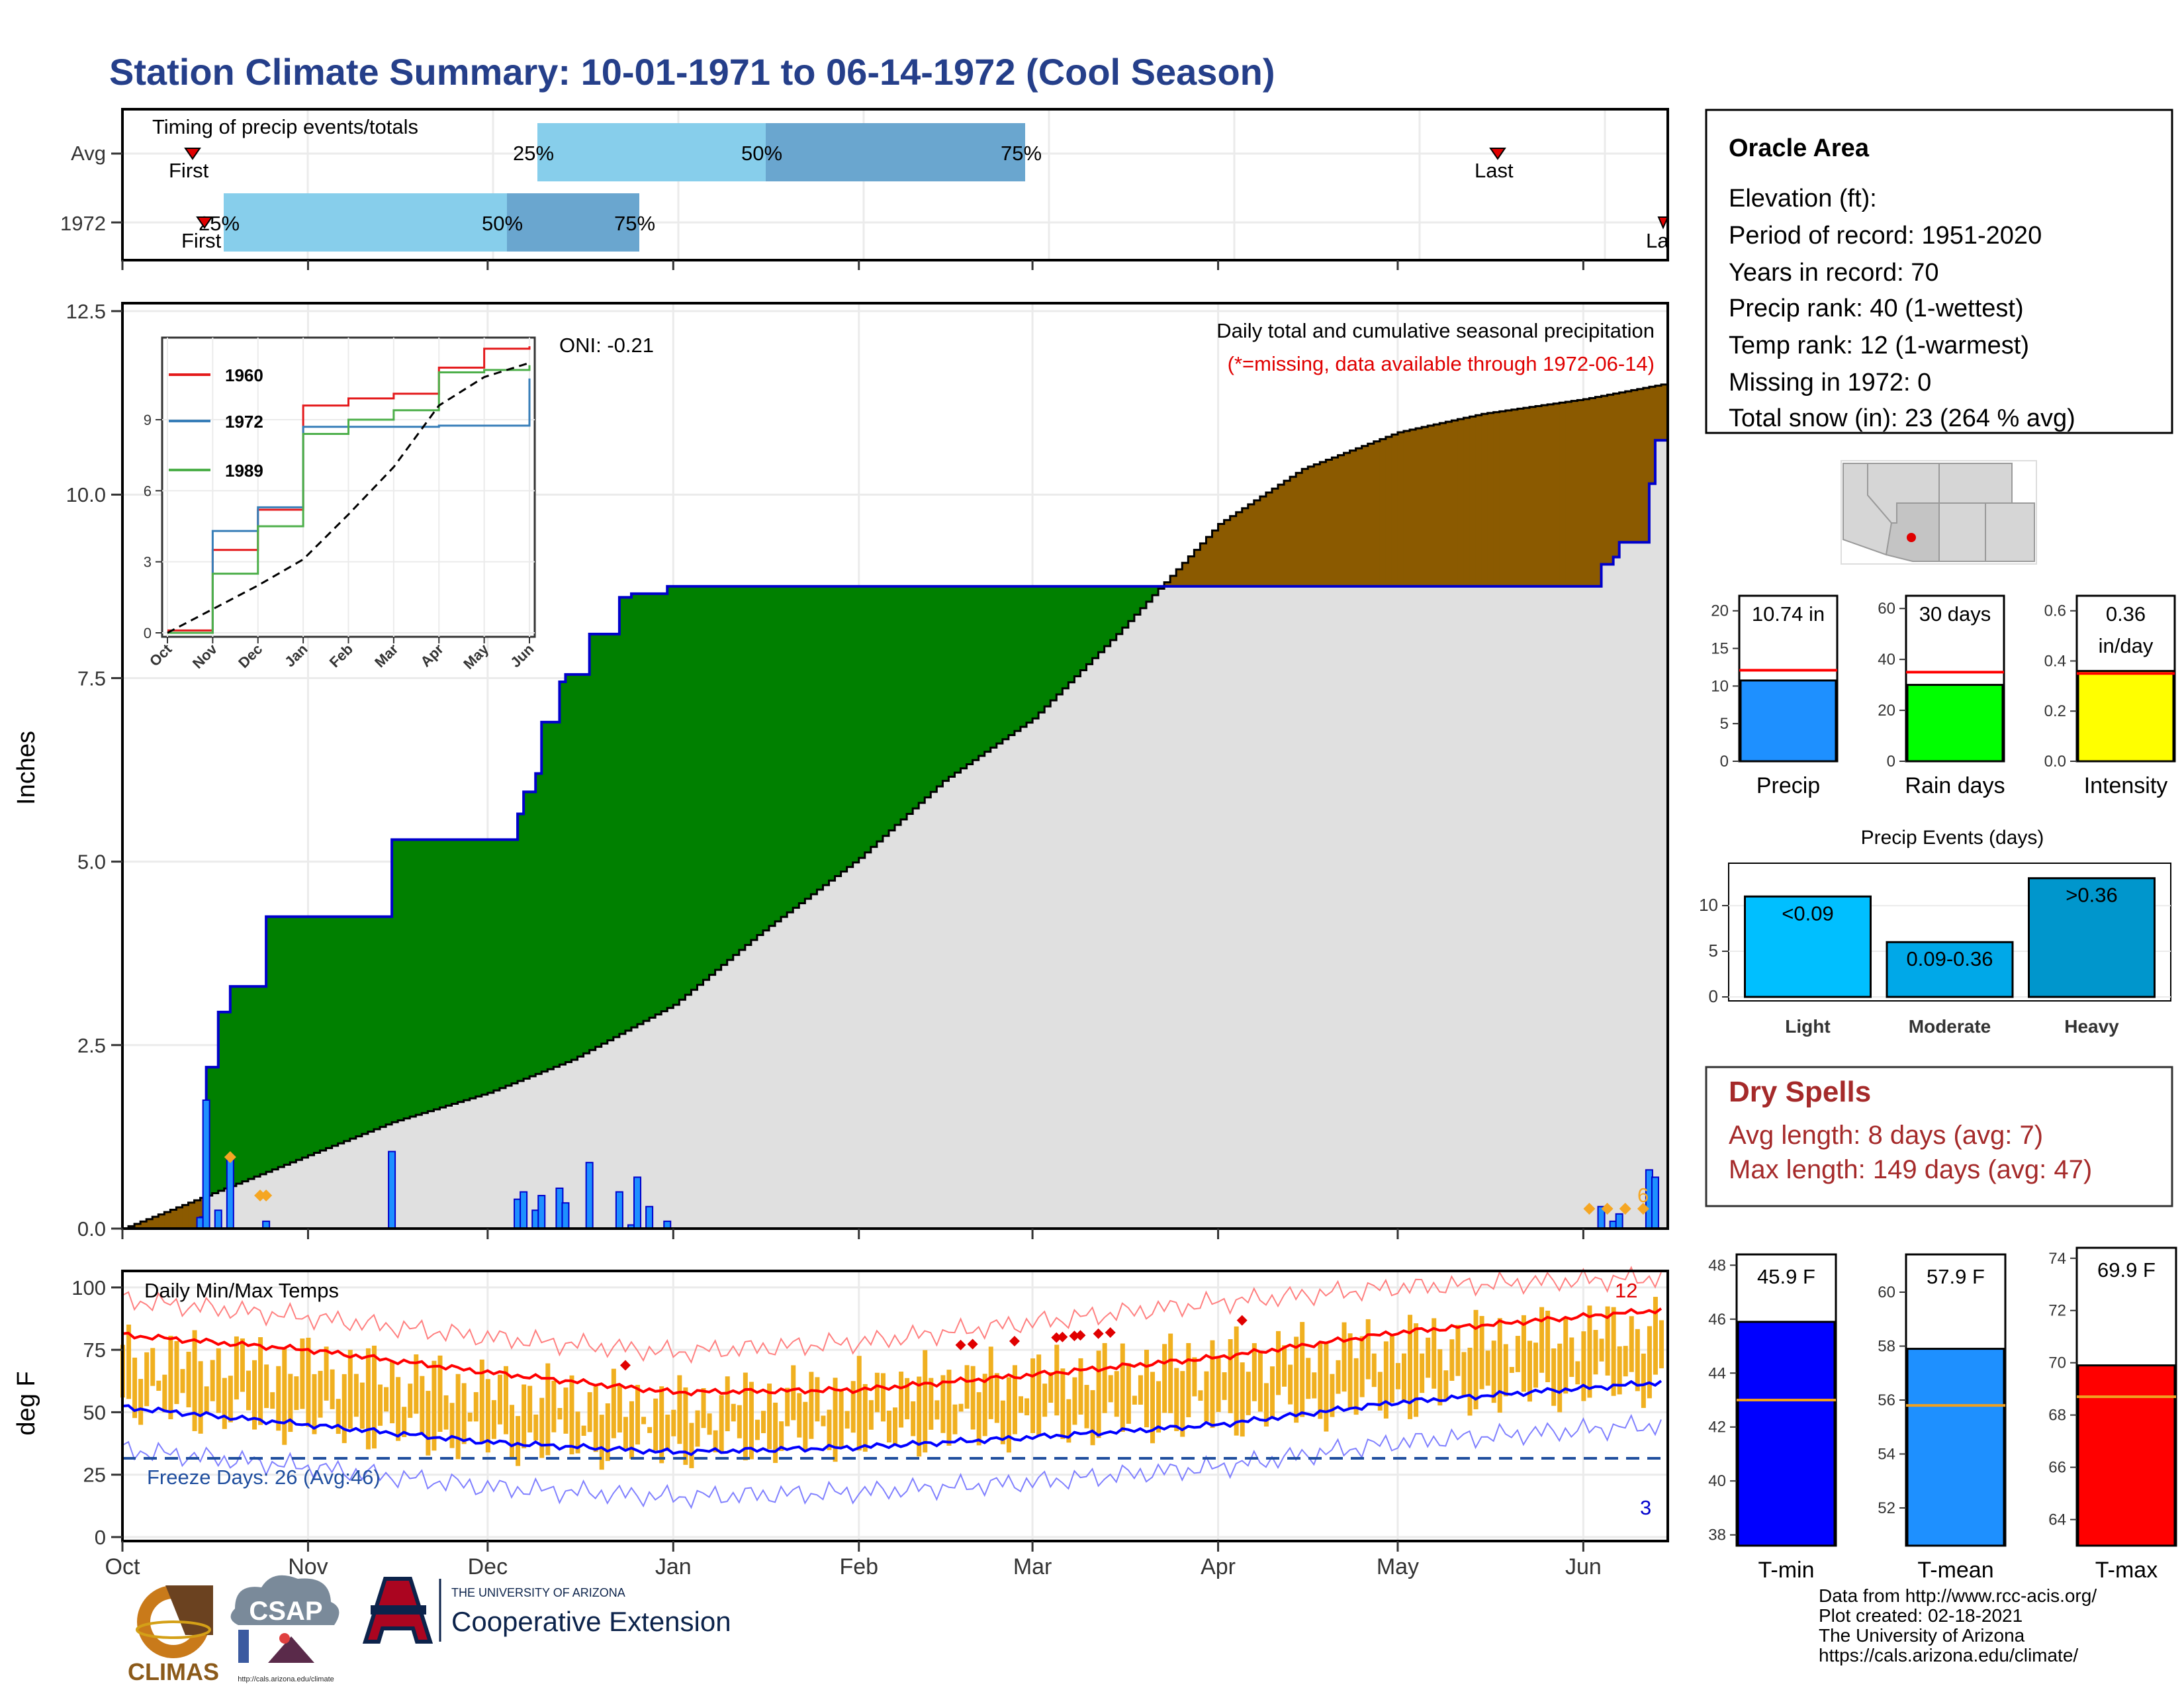 The width and height of the screenshot is (2184, 1688). What do you see at coordinates (1877, 308) in the screenshot?
I see `station-precip-rank: Precip rank: 40 (1-wettest)` at bounding box center [1877, 308].